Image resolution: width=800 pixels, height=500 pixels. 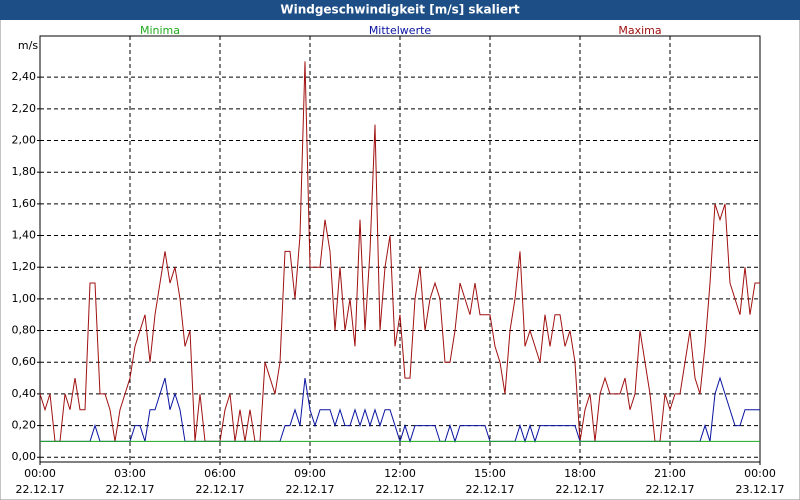 What do you see at coordinates (670, 473) in the screenshot?
I see `x-tick-label: 21:00` at bounding box center [670, 473].